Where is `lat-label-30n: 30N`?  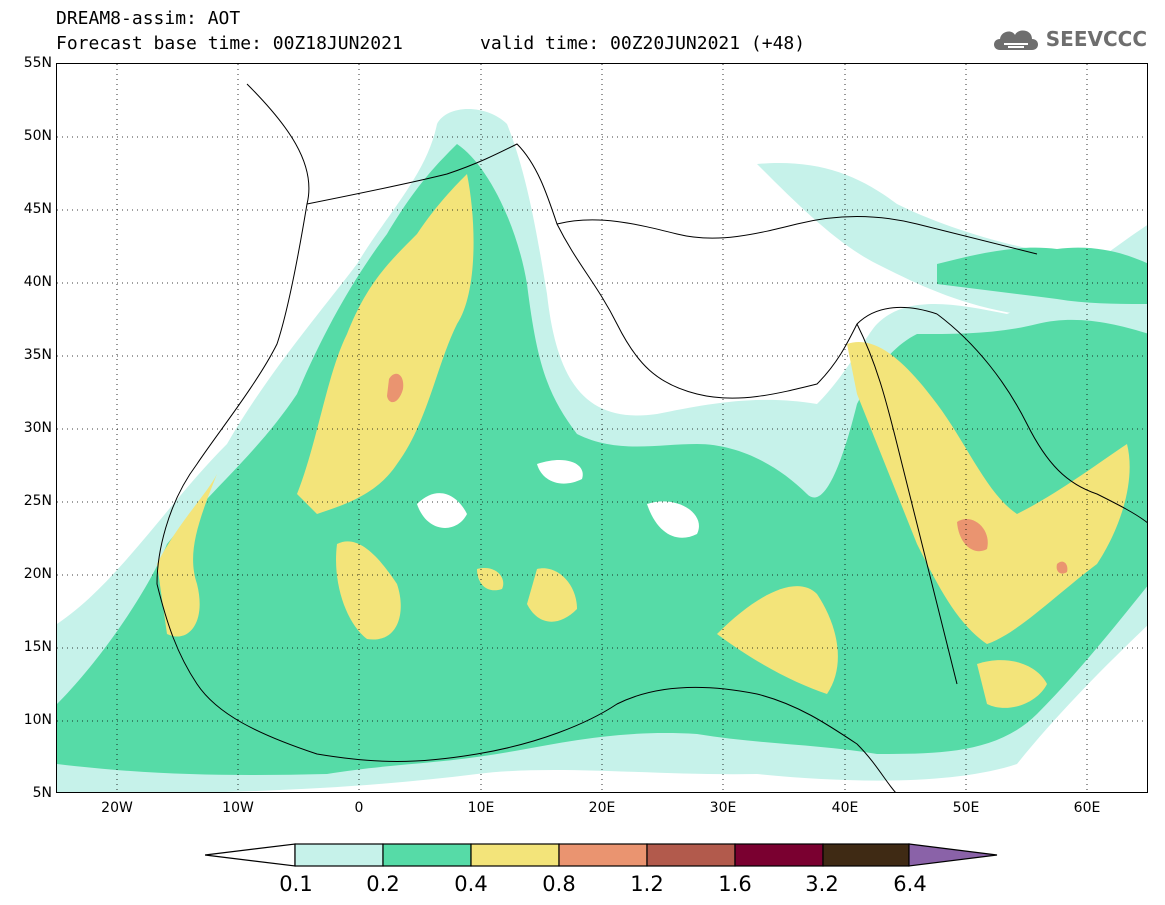
lat-label-30n: 30N is located at coordinates (37, 428).